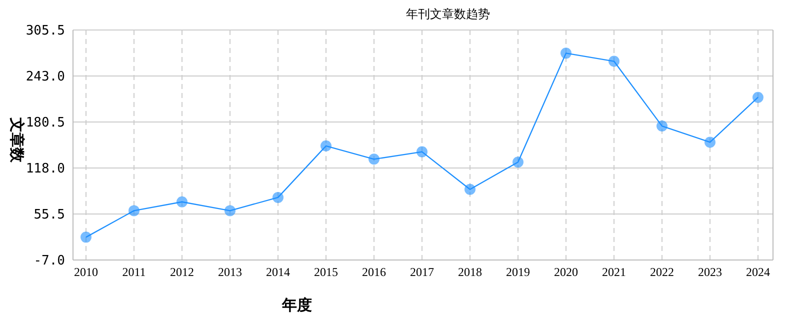 The height and width of the screenshot is (330, 798). What do you see at coordinates (49, 215) in the screenshot?
I see `y-tick-label: 55.5` at bounding box center [49, 215].